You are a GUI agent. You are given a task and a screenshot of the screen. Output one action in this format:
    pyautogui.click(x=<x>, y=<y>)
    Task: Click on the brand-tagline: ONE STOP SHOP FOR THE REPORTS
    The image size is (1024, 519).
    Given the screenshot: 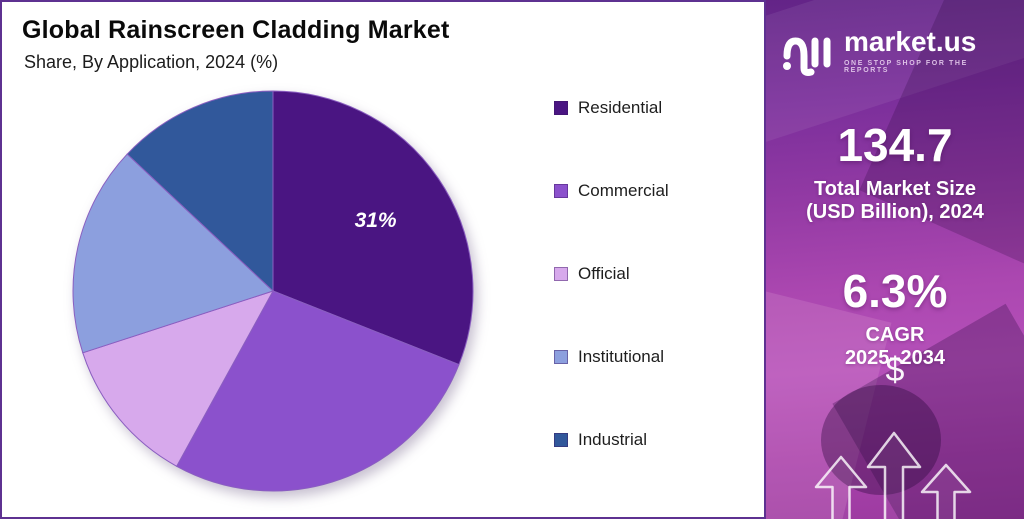 What is the action you would take?
    pyautogui.click(x=906, y=67)
    